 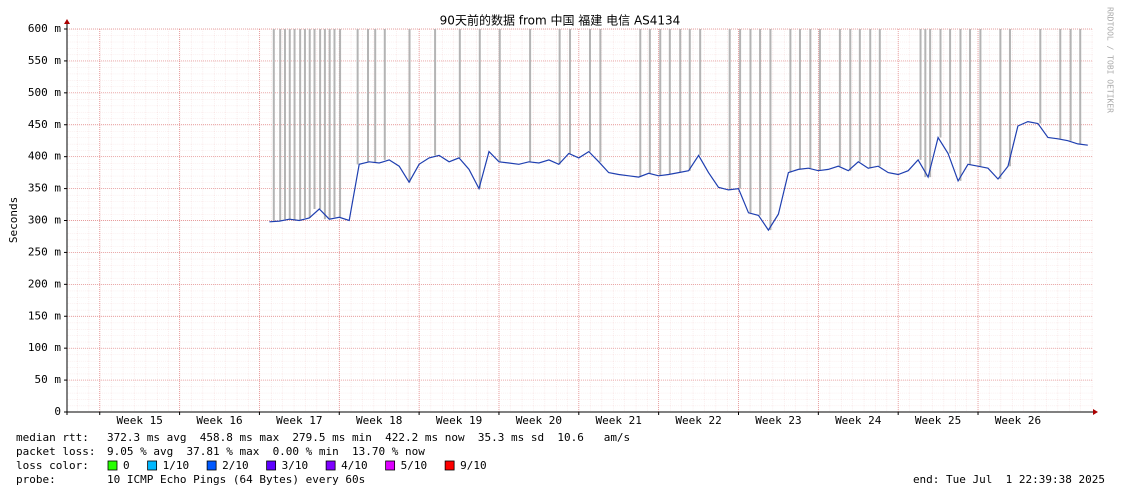 What do you see at coordinates (52, 437) in the screenshot?
I see `stat-label: median rtt:` at bounding box center [52, 437].